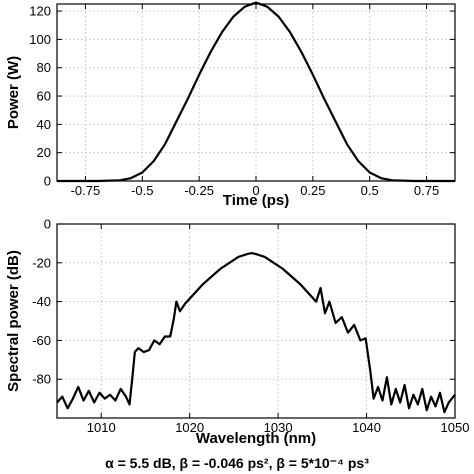  What do you see at coordinates (189, 427) in the screenshot?
I see `x-tick-label: 1020` at bounding box center [189, 427].